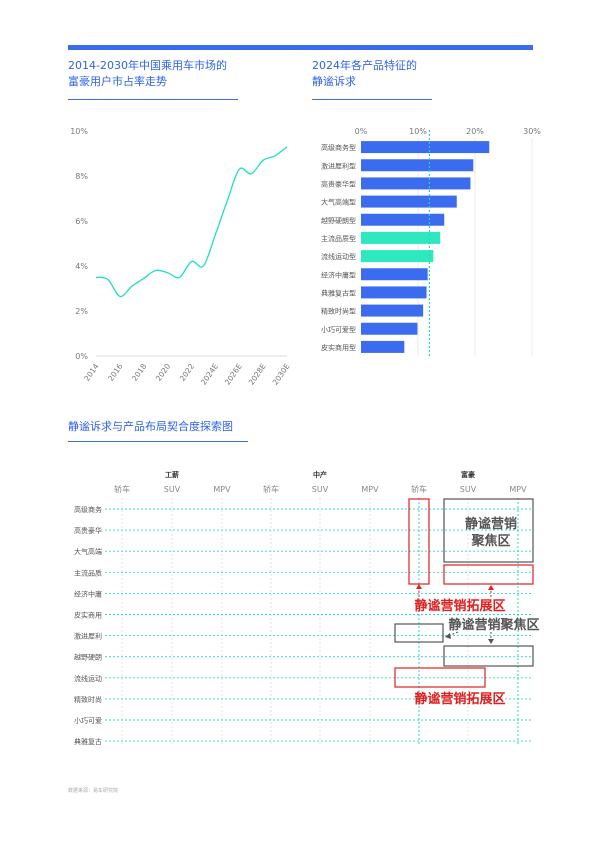 The width and height of the screenshot is (600, 842). I want to click on row-label: 皮实商用, so click(88, 615).